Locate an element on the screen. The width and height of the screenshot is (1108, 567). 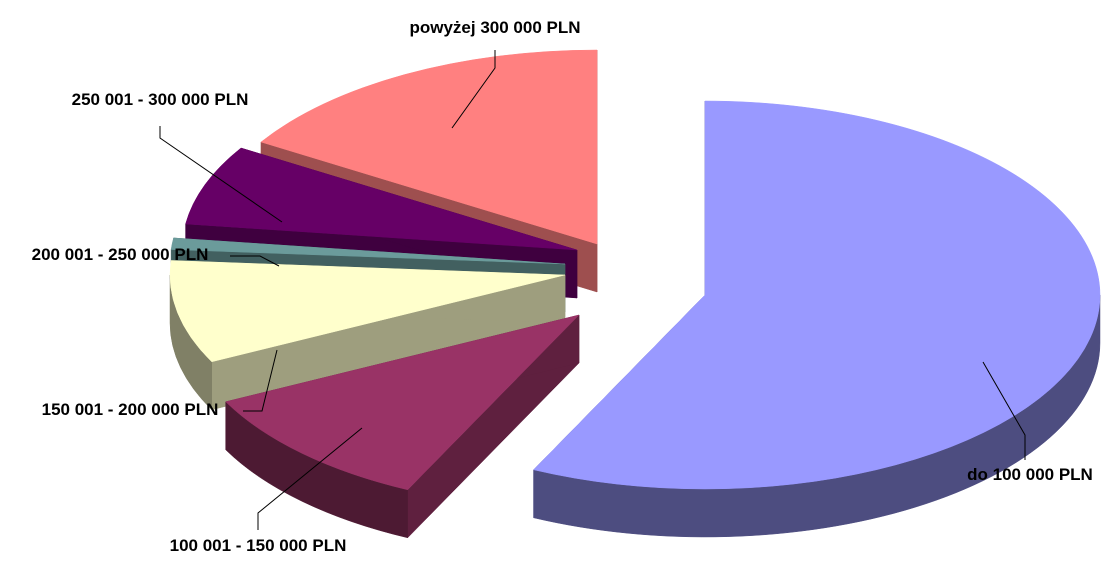
slice-label: 100 001 - 150 000 PLN is located at coordinates (258, 545).